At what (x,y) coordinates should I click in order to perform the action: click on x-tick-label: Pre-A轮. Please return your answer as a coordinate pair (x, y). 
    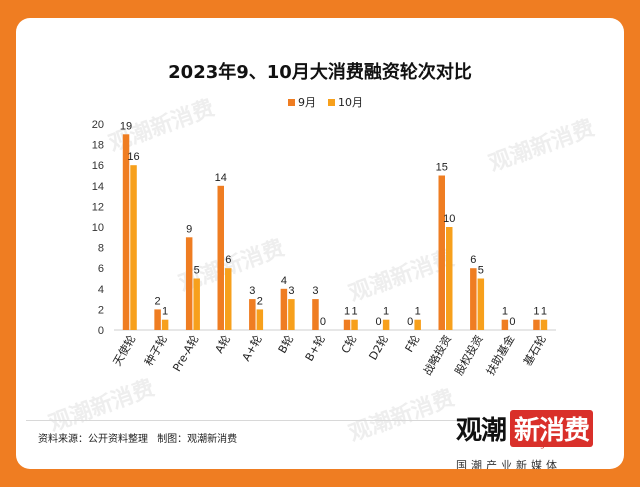
    Looking at the image, I should click on (186, 353).